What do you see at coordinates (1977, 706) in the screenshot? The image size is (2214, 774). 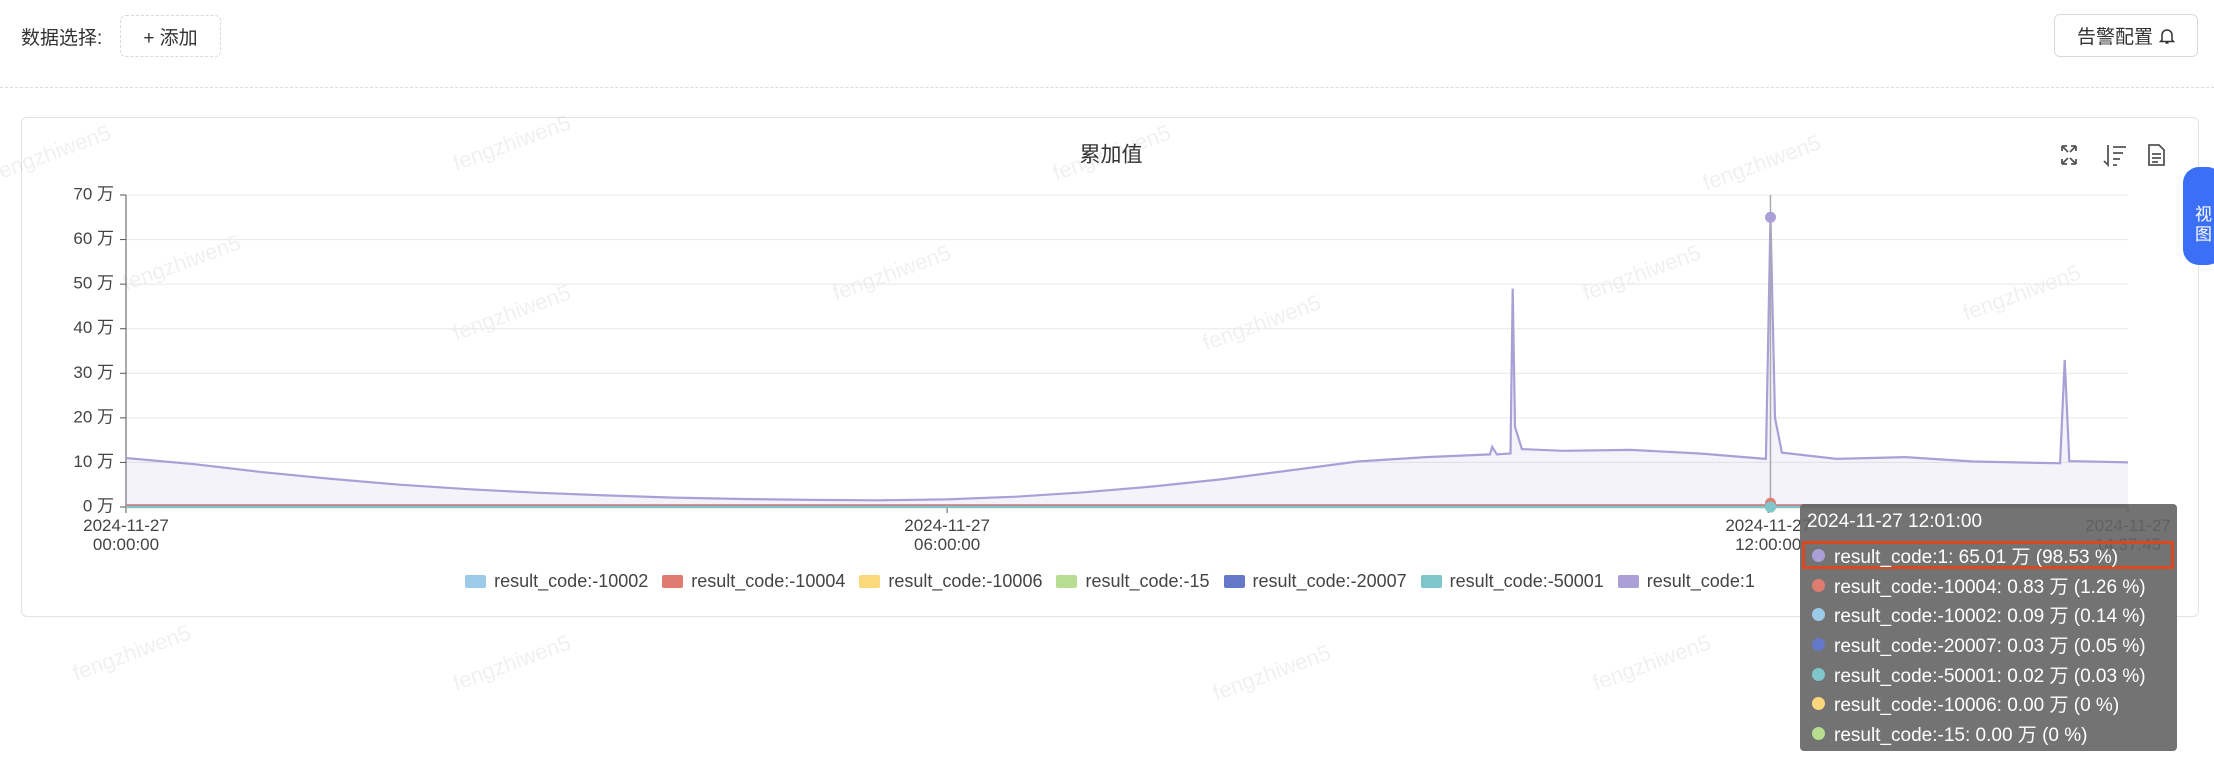 I see `tooltip-text: result_code:-10006: 0.00 万 (0 %)` at bounding box center [1977, 706].